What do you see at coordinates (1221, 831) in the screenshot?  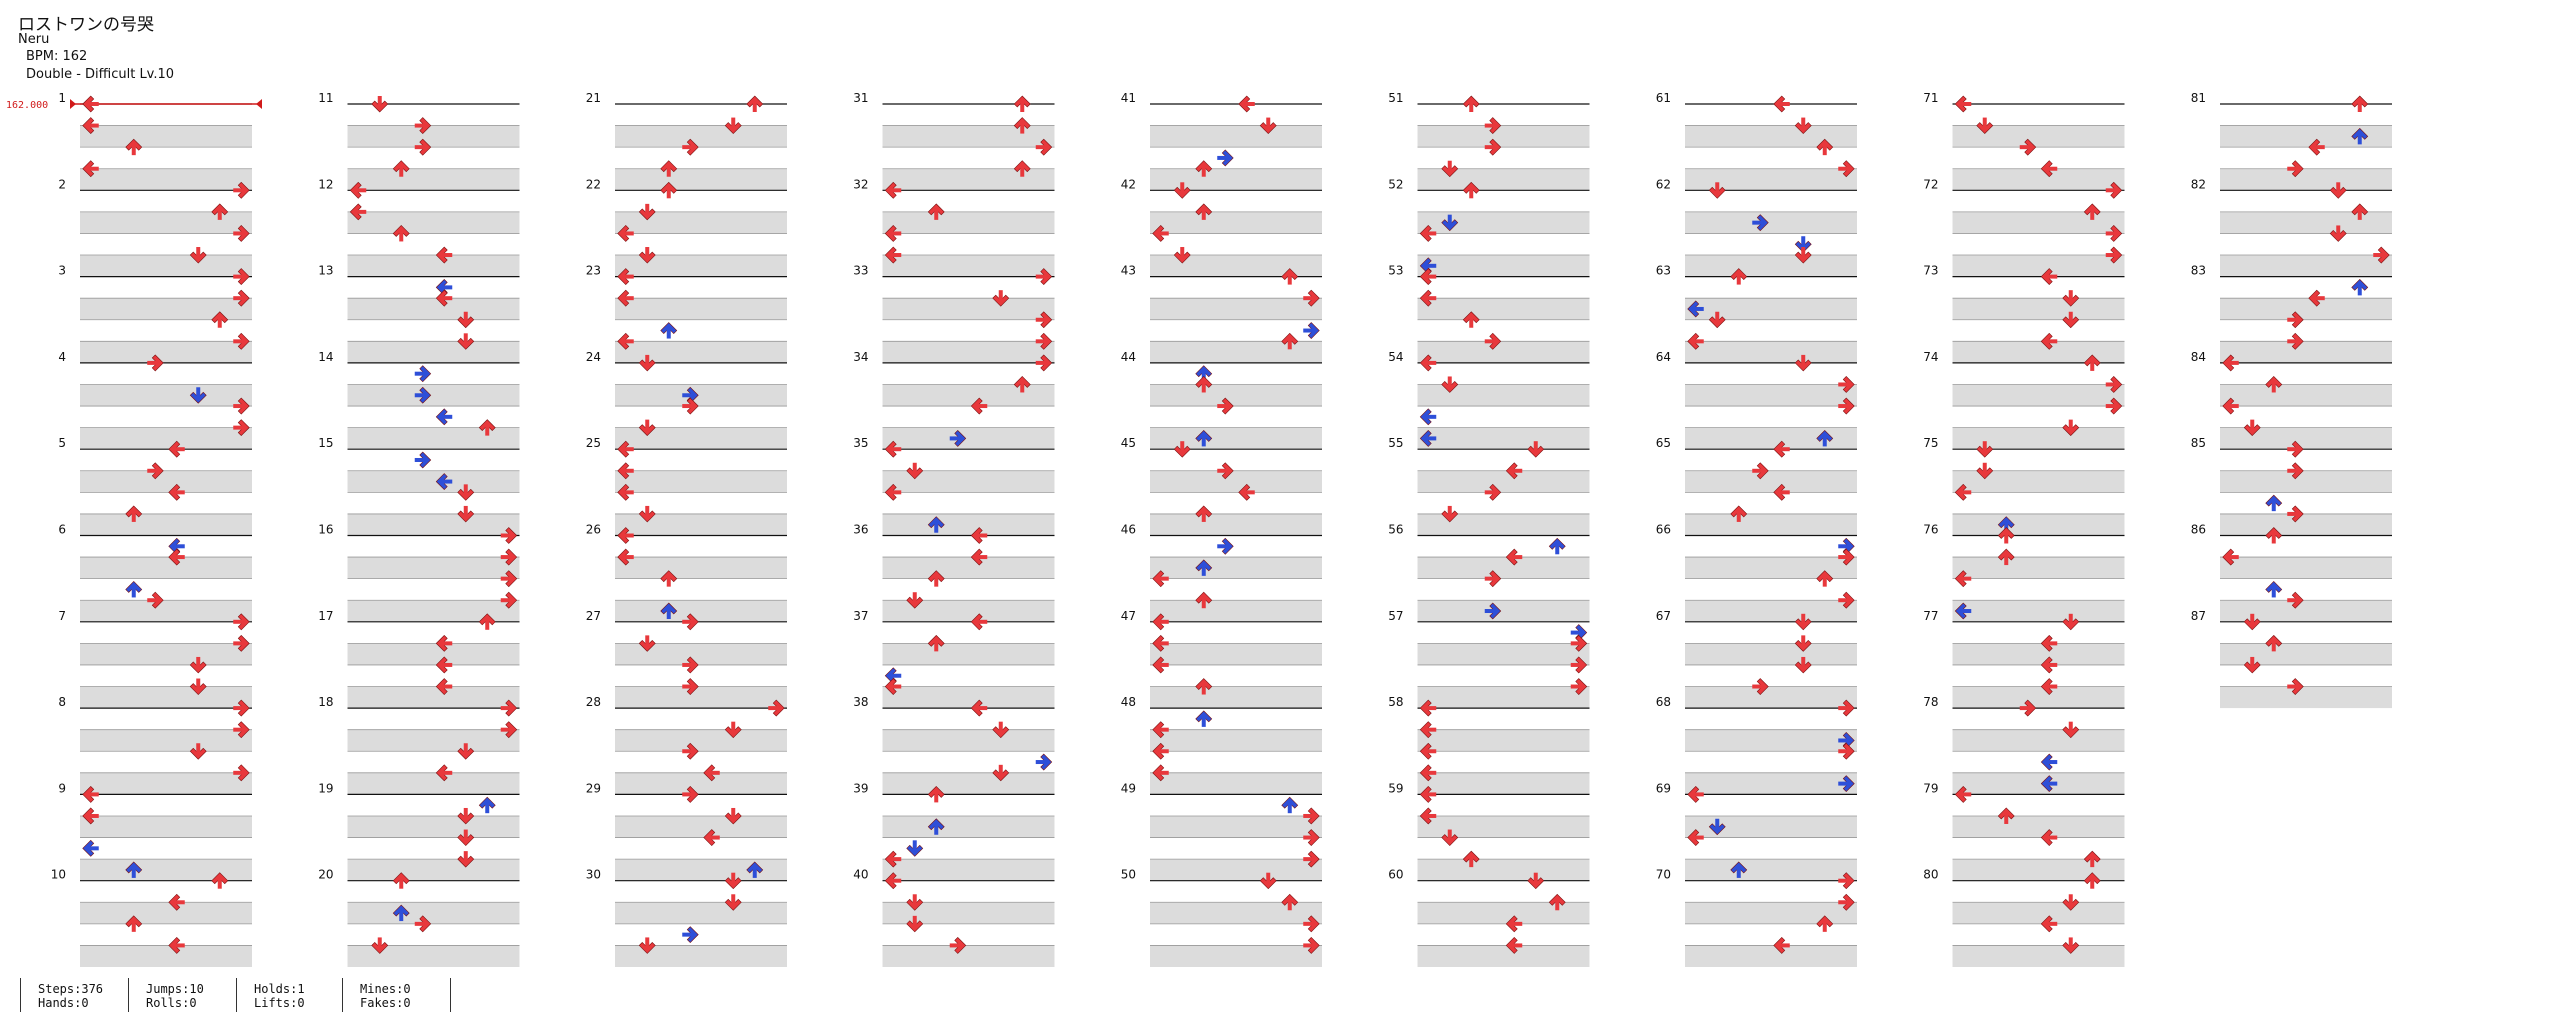 I see `measure: 49` at bounding box center [1221, 831].